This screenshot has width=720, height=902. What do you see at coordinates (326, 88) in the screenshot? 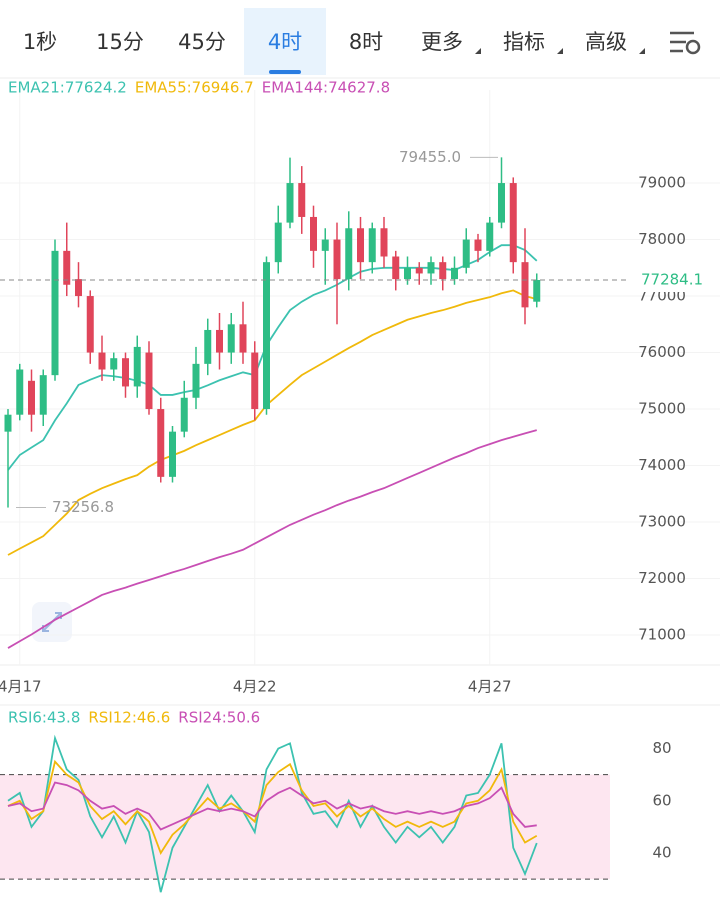
I see `legend-entry: EMA144:74627.8` at bounding box center [326, 88].